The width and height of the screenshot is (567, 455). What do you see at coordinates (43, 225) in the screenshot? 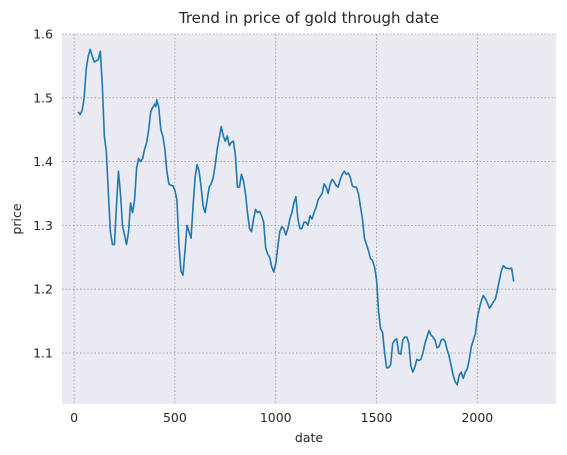
I see `y-tick-label: 1.3` at bounding box center [43, 225].